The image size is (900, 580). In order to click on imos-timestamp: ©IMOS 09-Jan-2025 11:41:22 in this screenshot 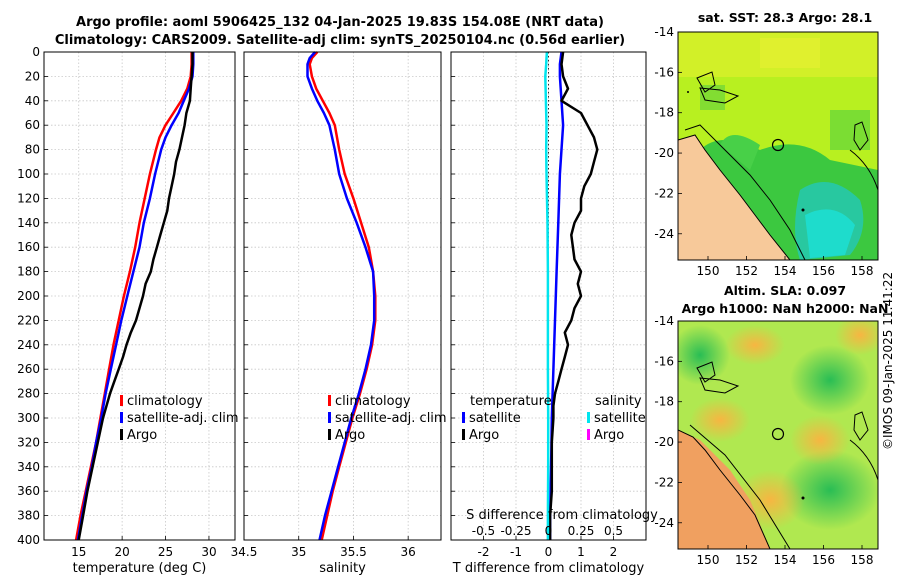, I will do `click(888, 360)`.